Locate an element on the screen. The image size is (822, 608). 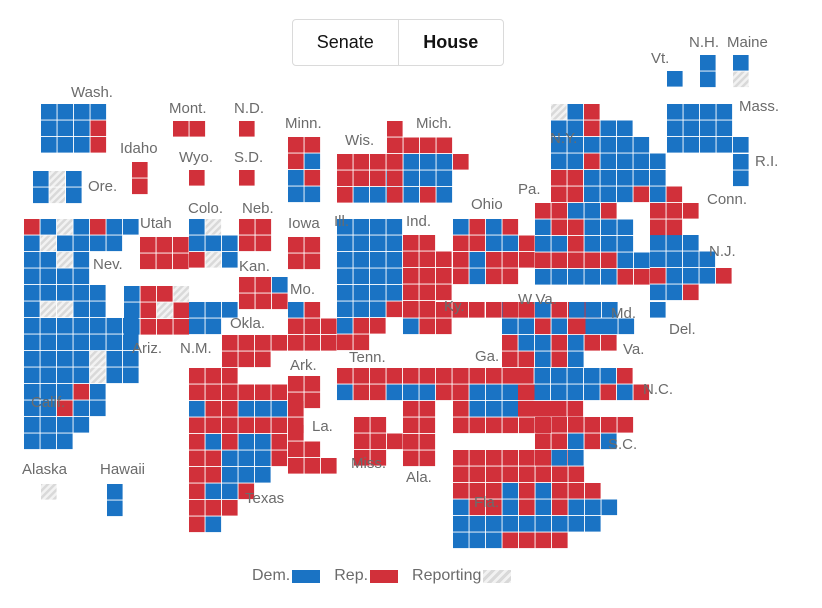
state-ala is located at coordinates (419, 434).